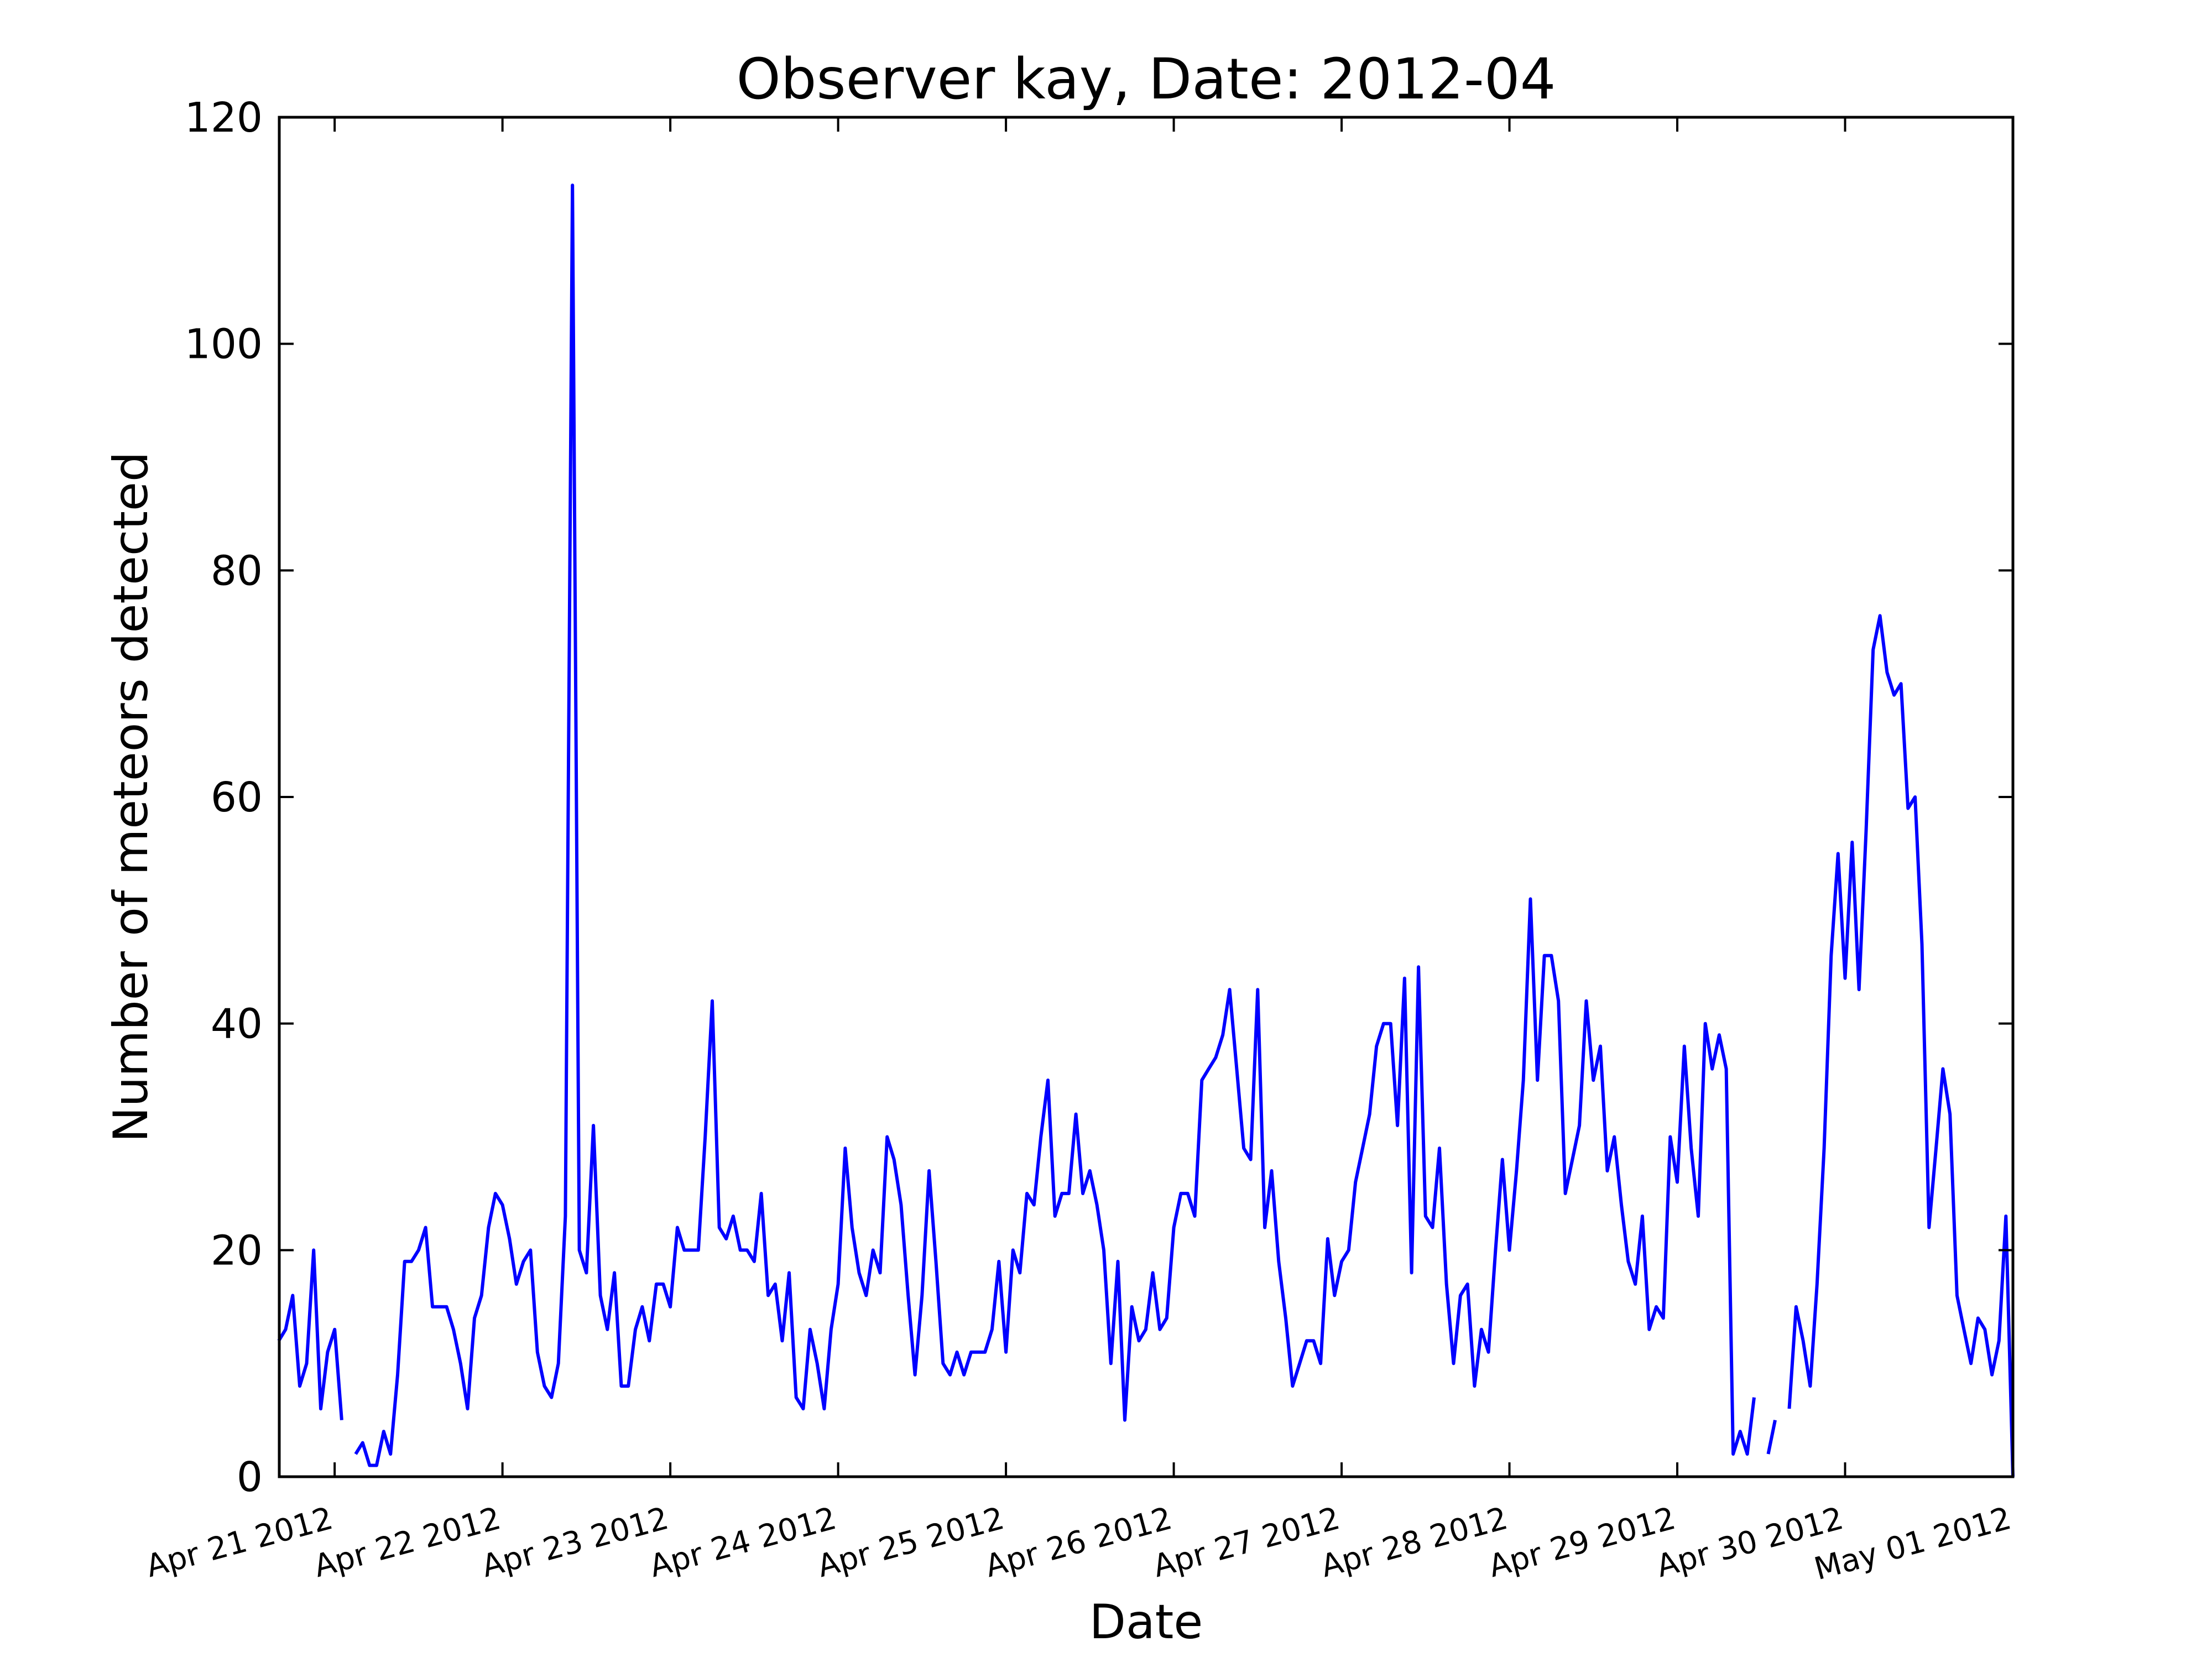 The height and width of the screenshot is (1662, 2212). Describe the element at coordinates (250, 1477) in the screenshot. I see `y-tick-label: 0` at that location.